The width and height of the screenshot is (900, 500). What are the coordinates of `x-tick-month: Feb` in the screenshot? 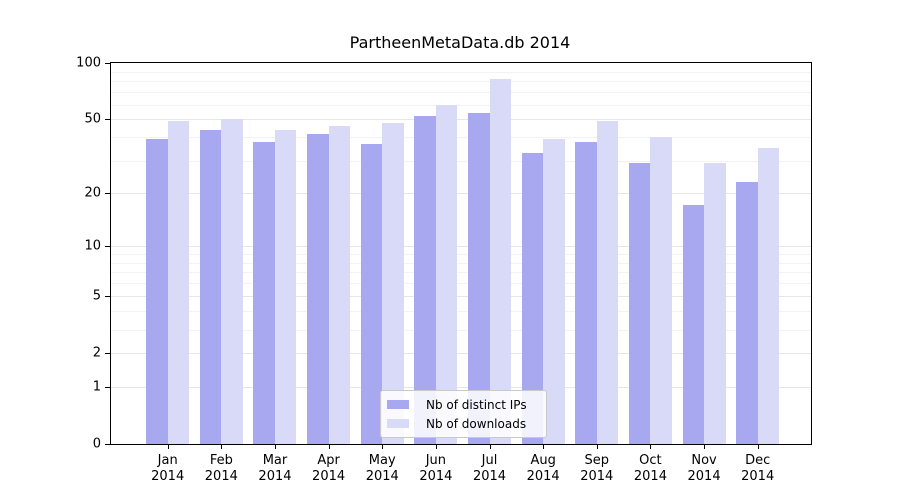 It's located at (221, 460).